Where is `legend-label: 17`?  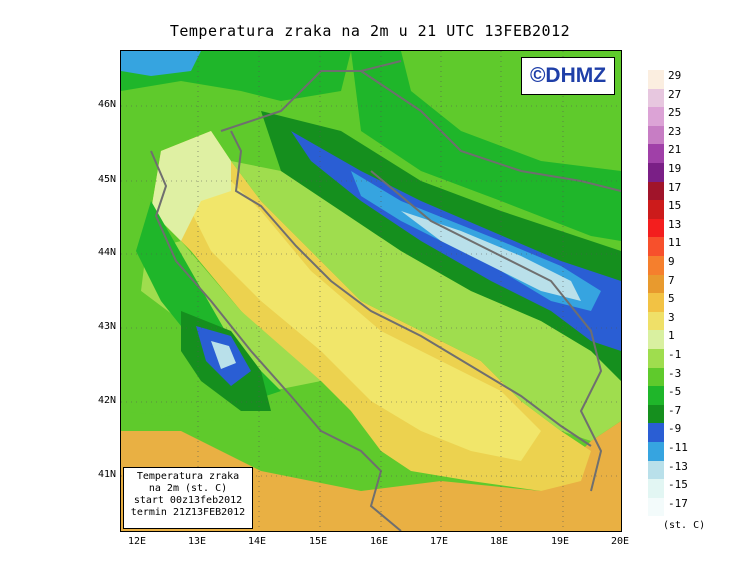 legend-label: 17 is located at coordinates (675, 187).